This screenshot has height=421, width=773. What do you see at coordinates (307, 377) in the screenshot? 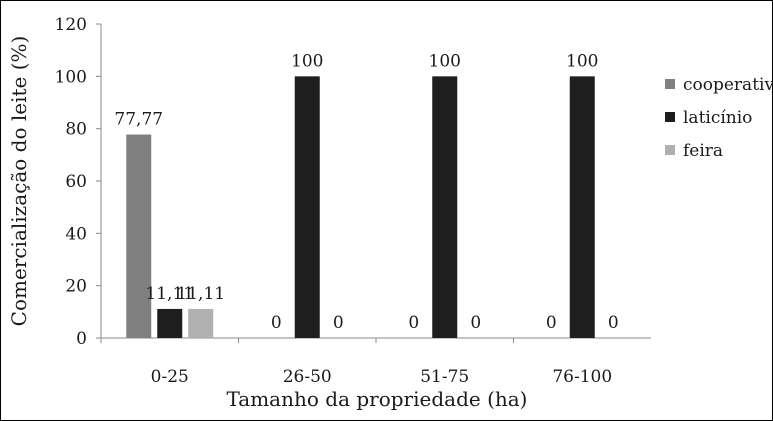
I see `x-tick-label: 26-50` at bounding box center [307, 377].